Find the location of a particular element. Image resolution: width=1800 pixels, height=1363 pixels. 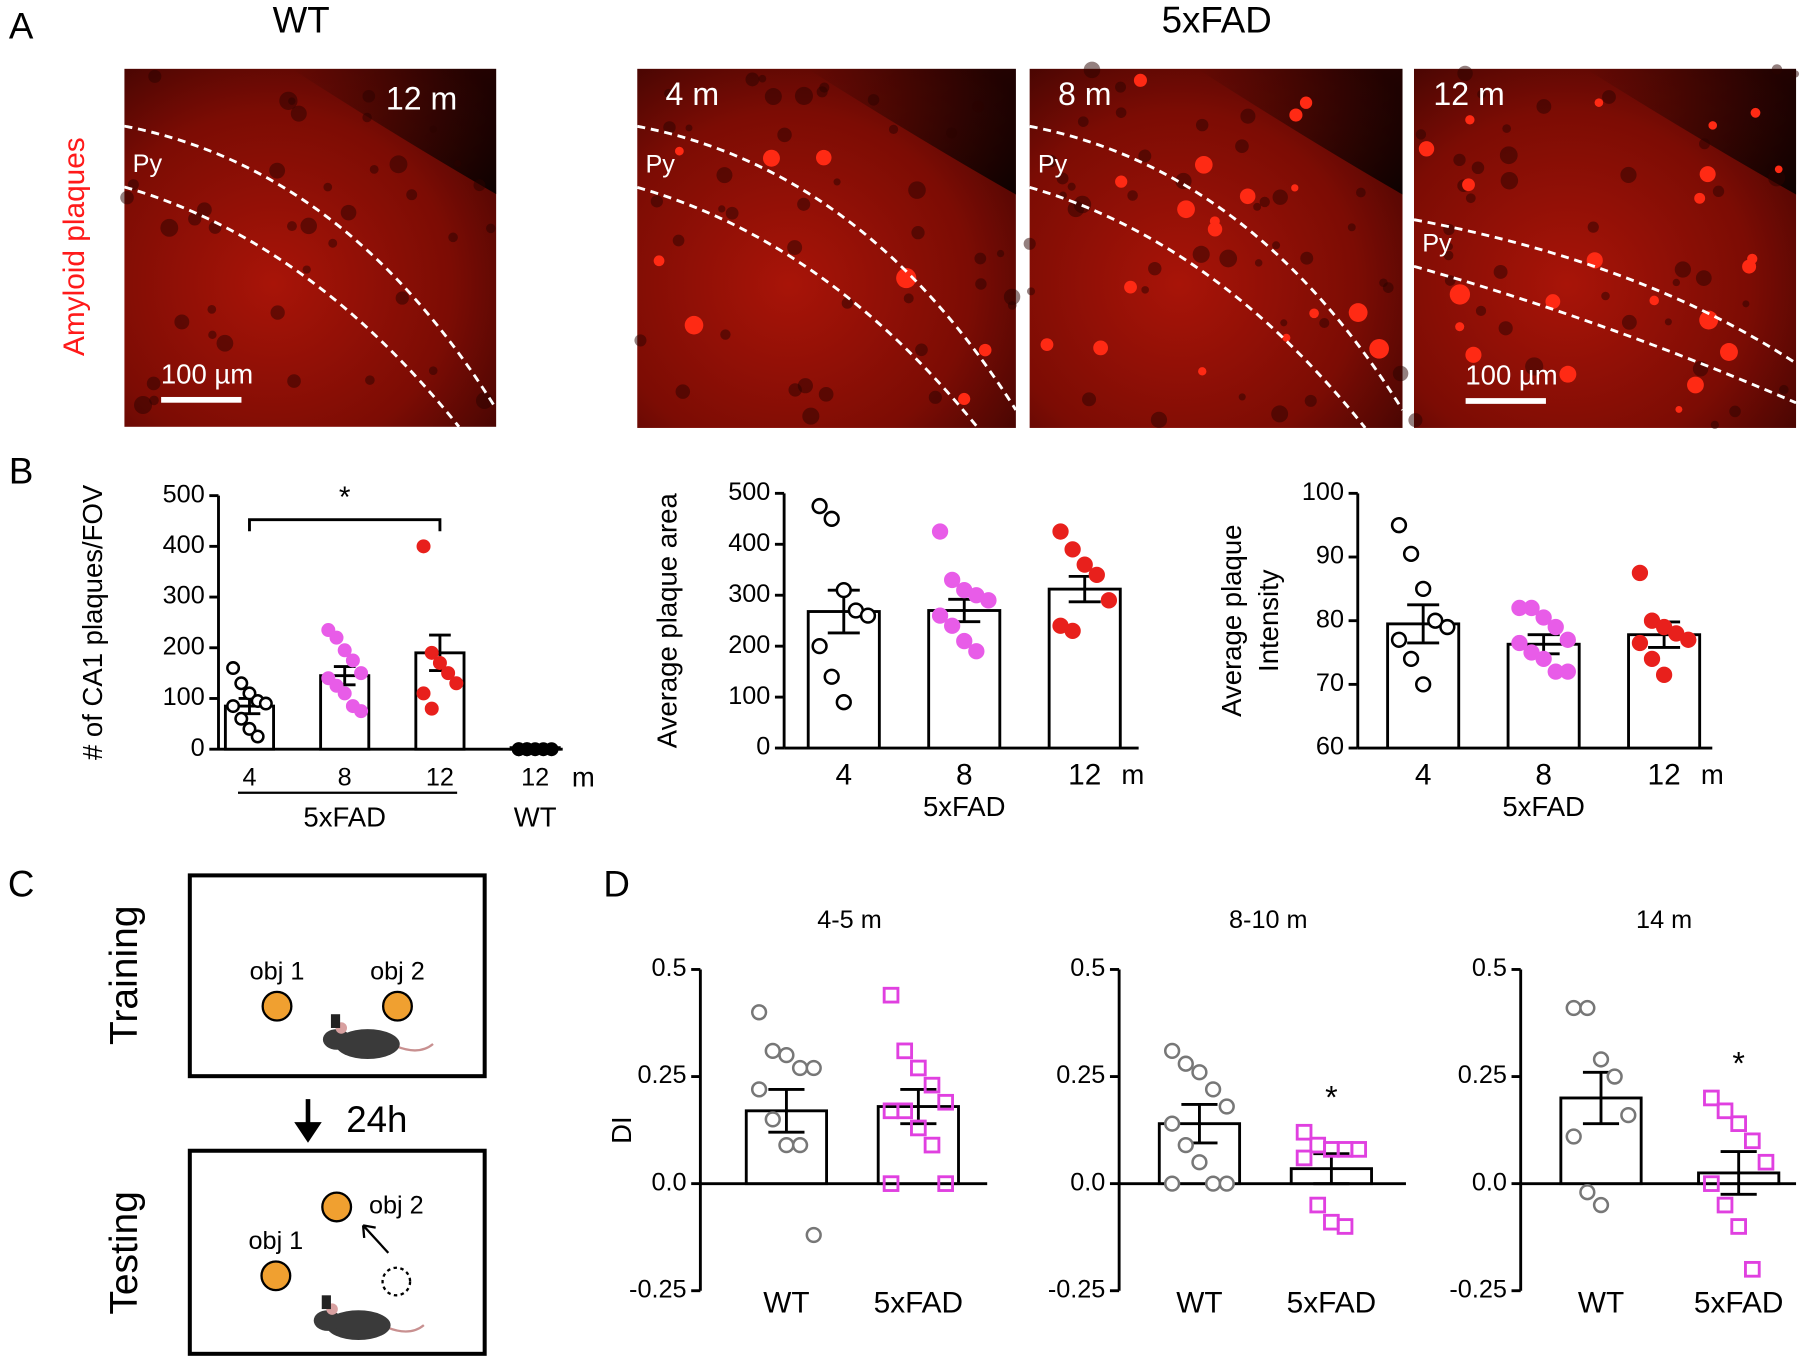

layer-boundary is located at coordinates (311, 267).